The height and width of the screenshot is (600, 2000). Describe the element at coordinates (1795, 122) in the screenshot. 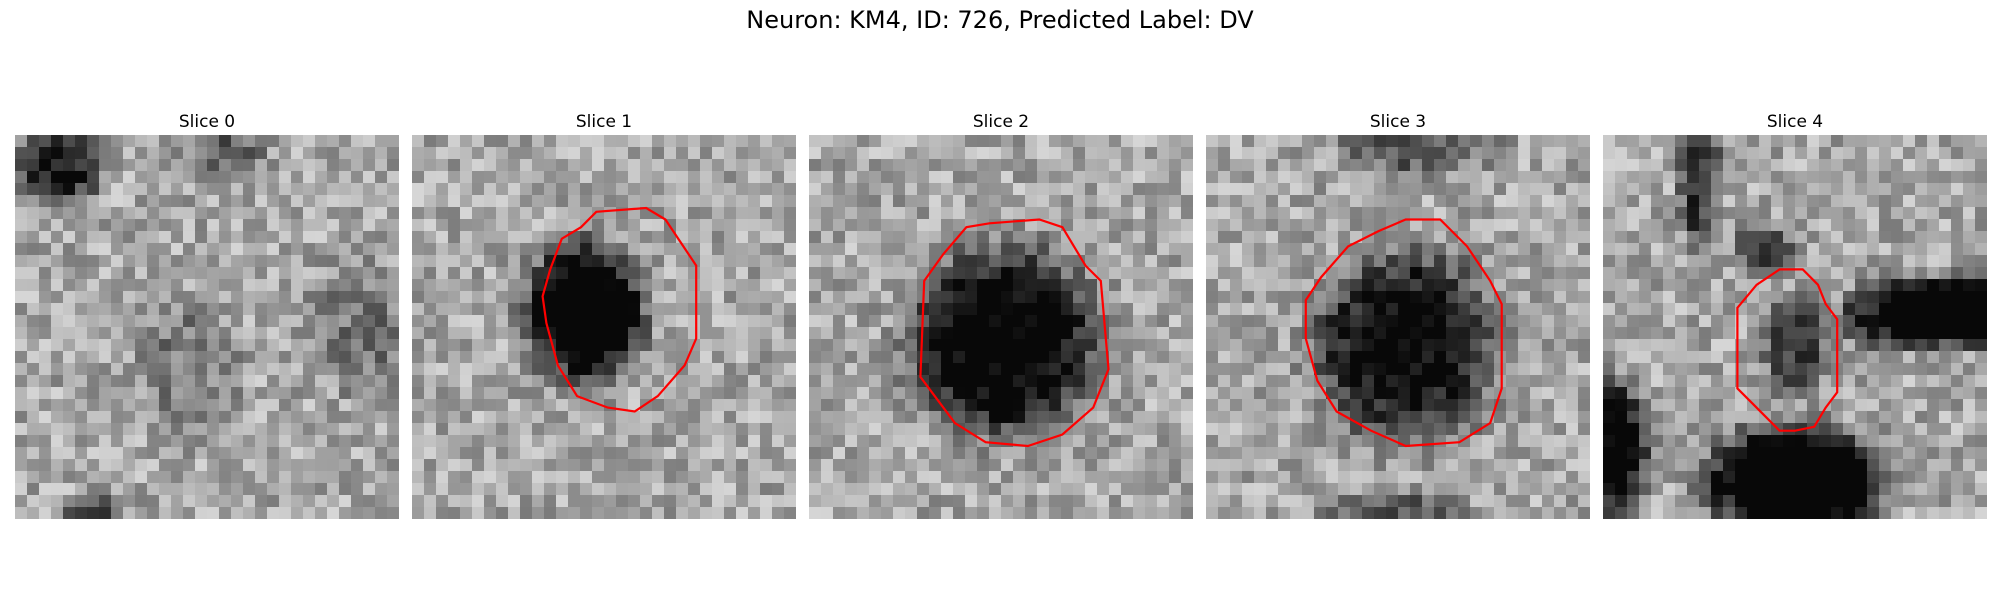

I see `slice-title: Slice 4` at that location.